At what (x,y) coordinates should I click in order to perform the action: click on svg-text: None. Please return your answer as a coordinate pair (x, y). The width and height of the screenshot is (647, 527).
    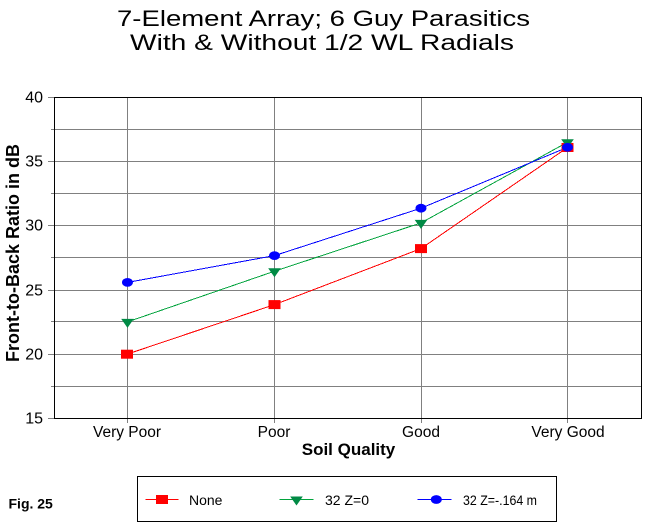
    Looking at the image, I should click on (206, 500).